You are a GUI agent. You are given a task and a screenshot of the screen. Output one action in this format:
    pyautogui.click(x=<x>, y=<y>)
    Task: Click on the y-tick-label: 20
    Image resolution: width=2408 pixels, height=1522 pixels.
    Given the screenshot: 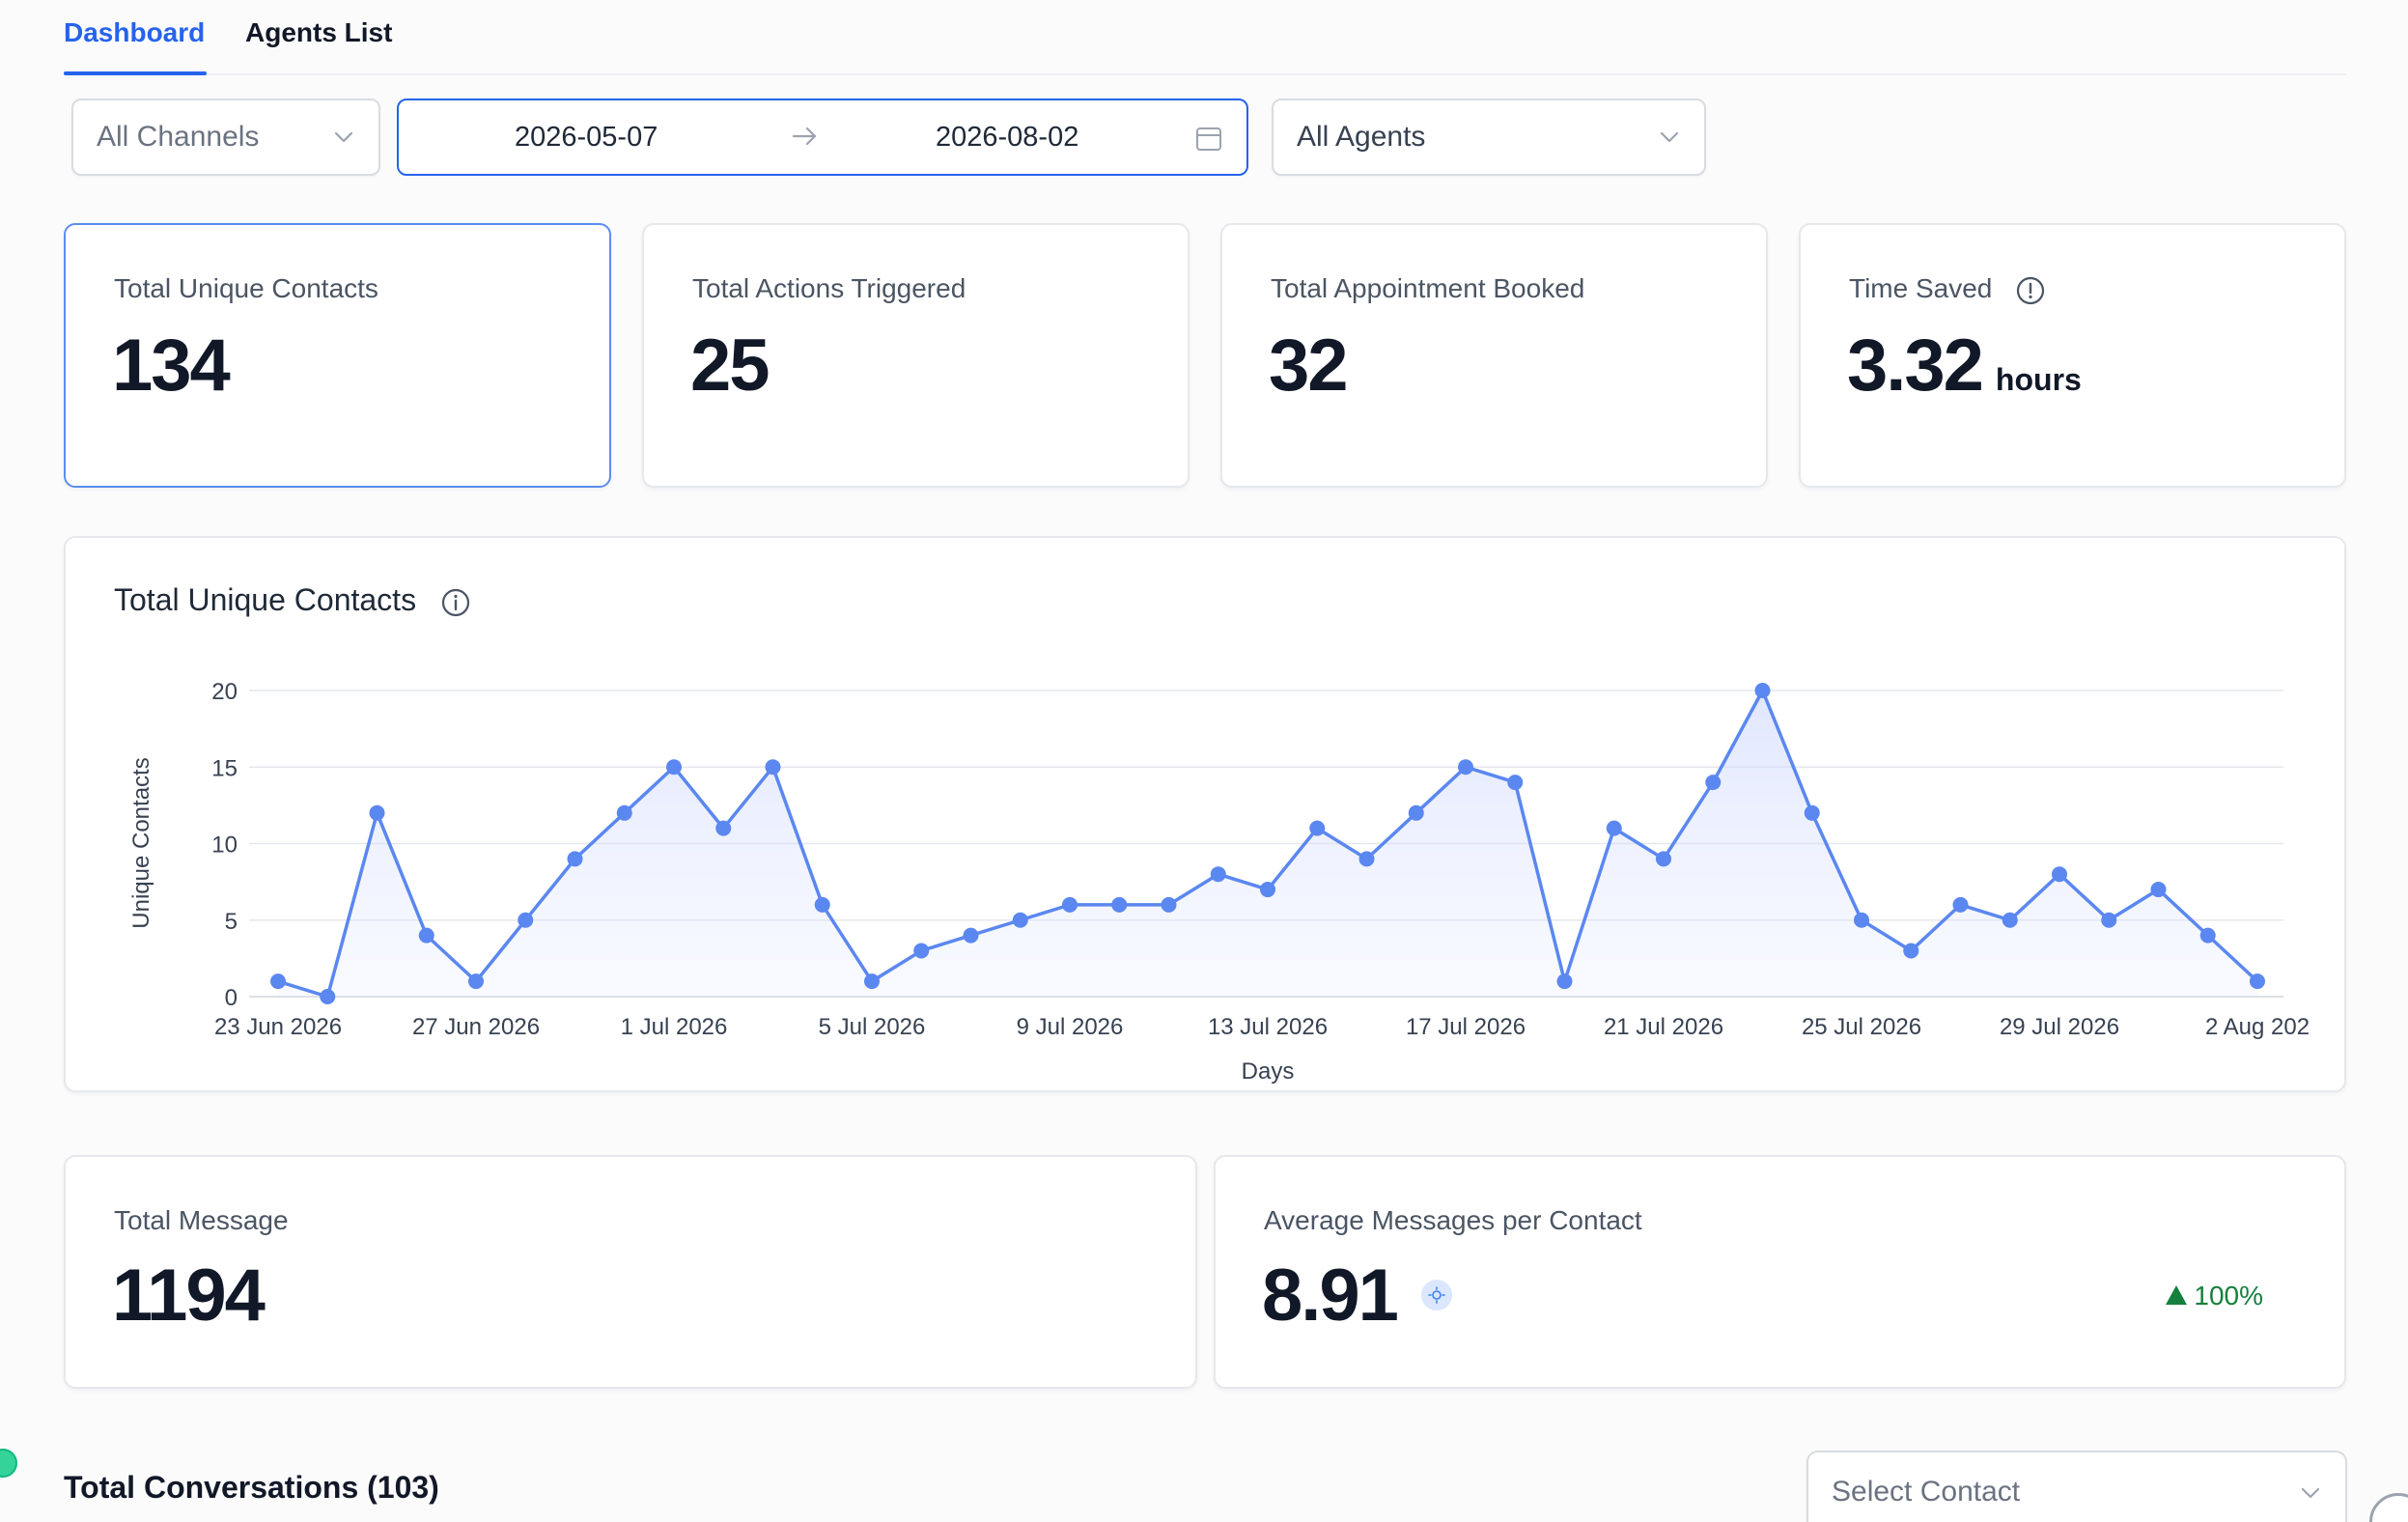 What is the action you would take?
    pyautogui.click(x=225, y=692)
    